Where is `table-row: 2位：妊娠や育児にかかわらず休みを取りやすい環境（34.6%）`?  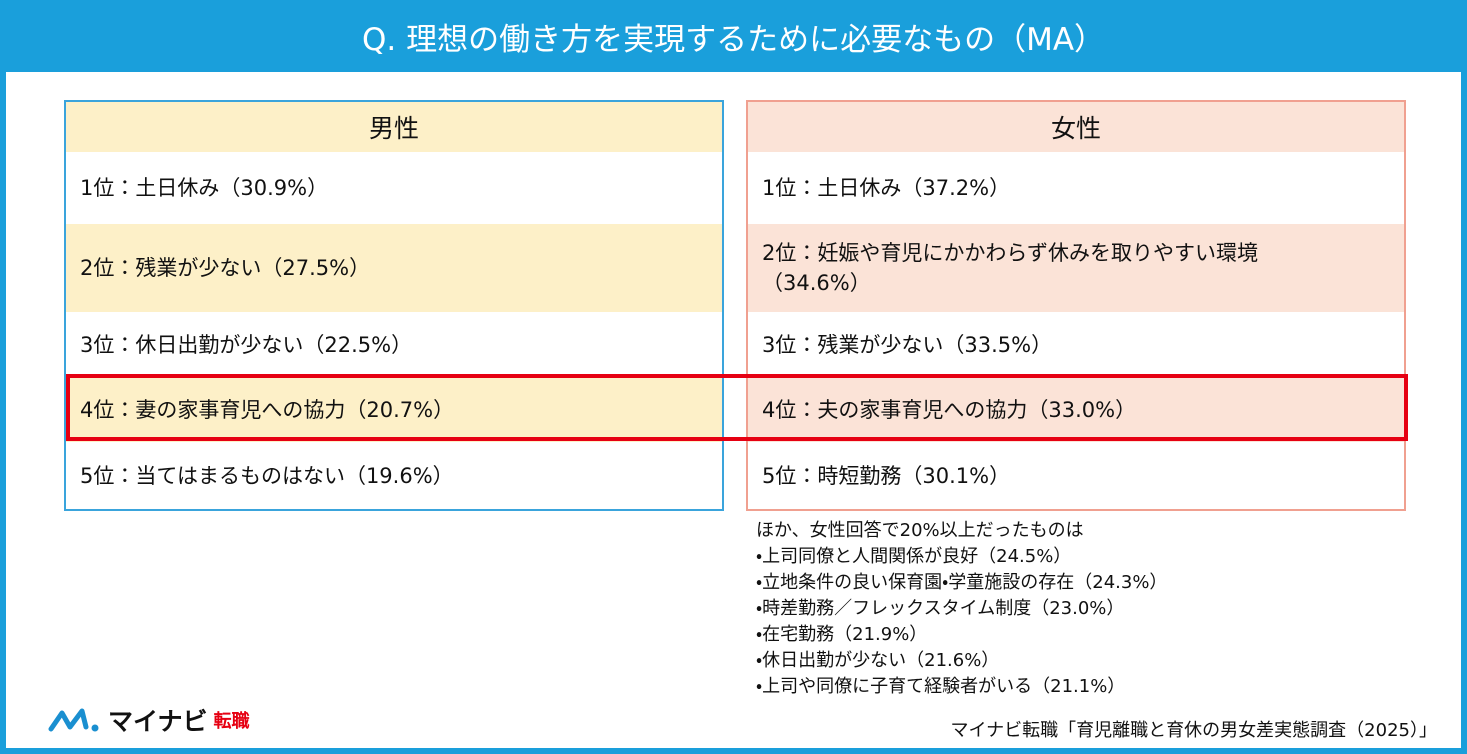
table-row: 2位：妊娠や育児にかかわらず休みを取りやすい環境（34.6%） is located at coordinates (1076, 268).